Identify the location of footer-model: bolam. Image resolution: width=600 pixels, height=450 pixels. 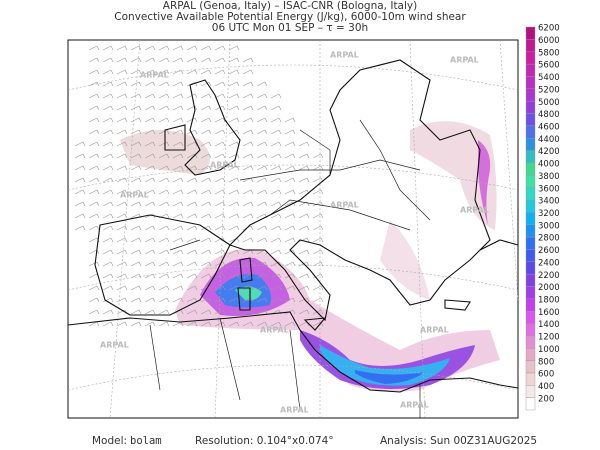
(146, 441).